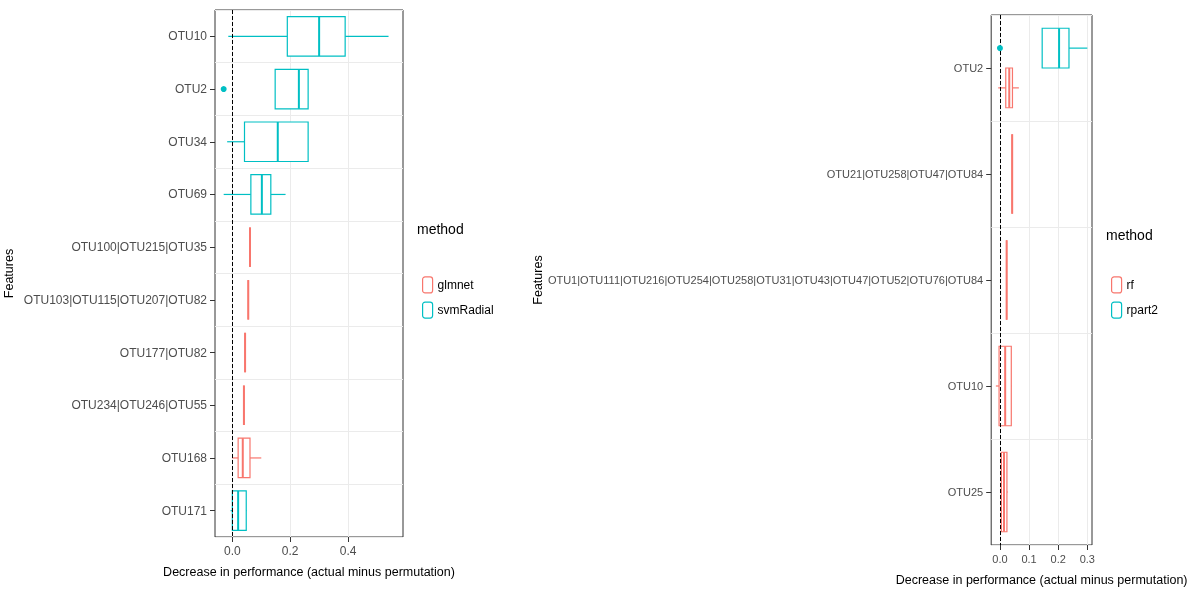 The height and width of the screenshot is (595, 1192). What do you see at coordinates (765, 280) in the screenshot?
I see `y-tick-label: OTU1|OTU111|OTU216|OTU254|OTU258|OTU31|OTU43|OTU47|OTU52|OTU76|OTU84` at bounding box center [765, 280].